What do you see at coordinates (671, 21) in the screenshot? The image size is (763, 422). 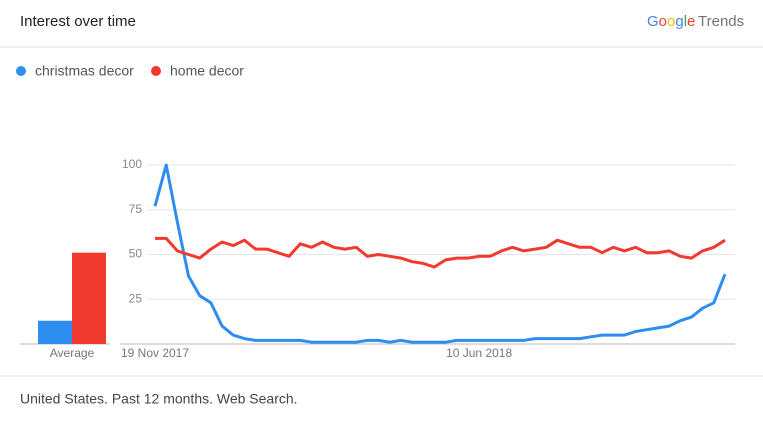 I see `brand-logo: Google` at bounding box center [671, 21].